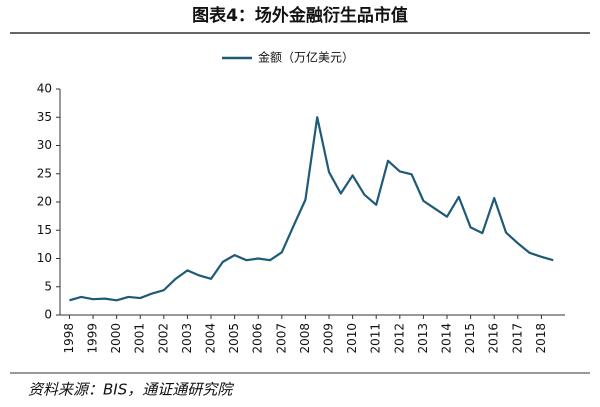 Image resolution: width=600 pixels, height=407 pixels. I want to click on x-tick-label: 2000, so click(116, 338).